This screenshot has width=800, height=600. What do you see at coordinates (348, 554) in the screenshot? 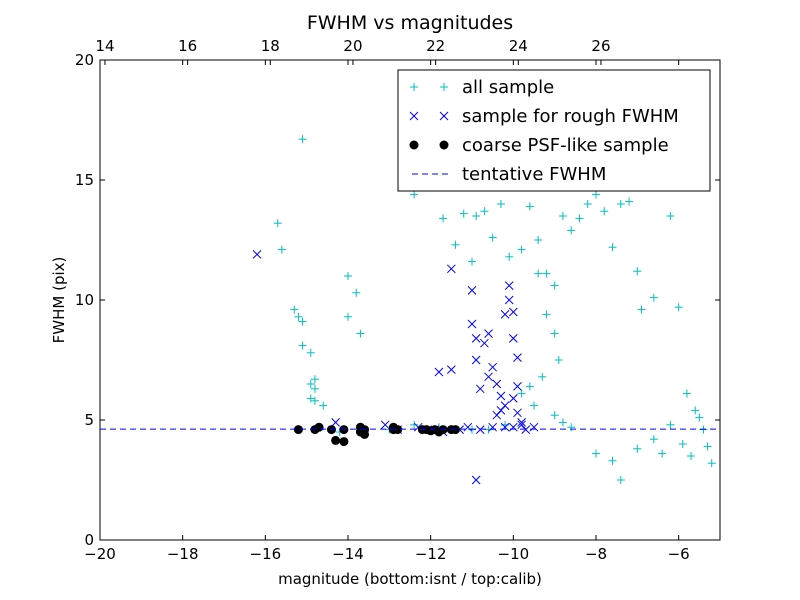
I see `x-tick-label: −14` at bounding box center [348, 554].